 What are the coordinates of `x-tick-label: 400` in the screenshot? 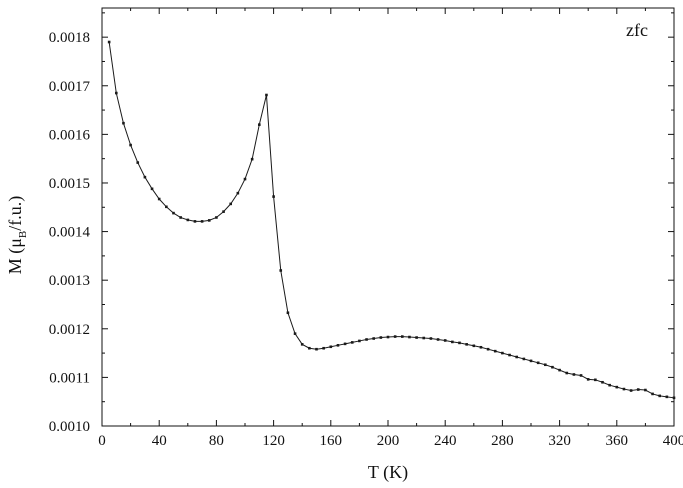 It's located at (673, 441).